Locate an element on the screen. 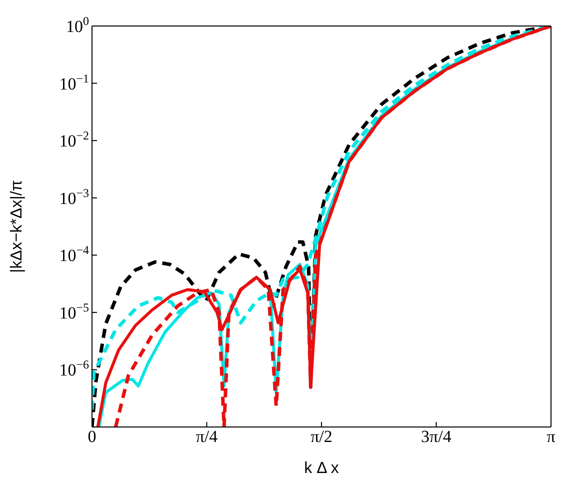  x-tick-label: 0 is located at coordinates (92, 436).